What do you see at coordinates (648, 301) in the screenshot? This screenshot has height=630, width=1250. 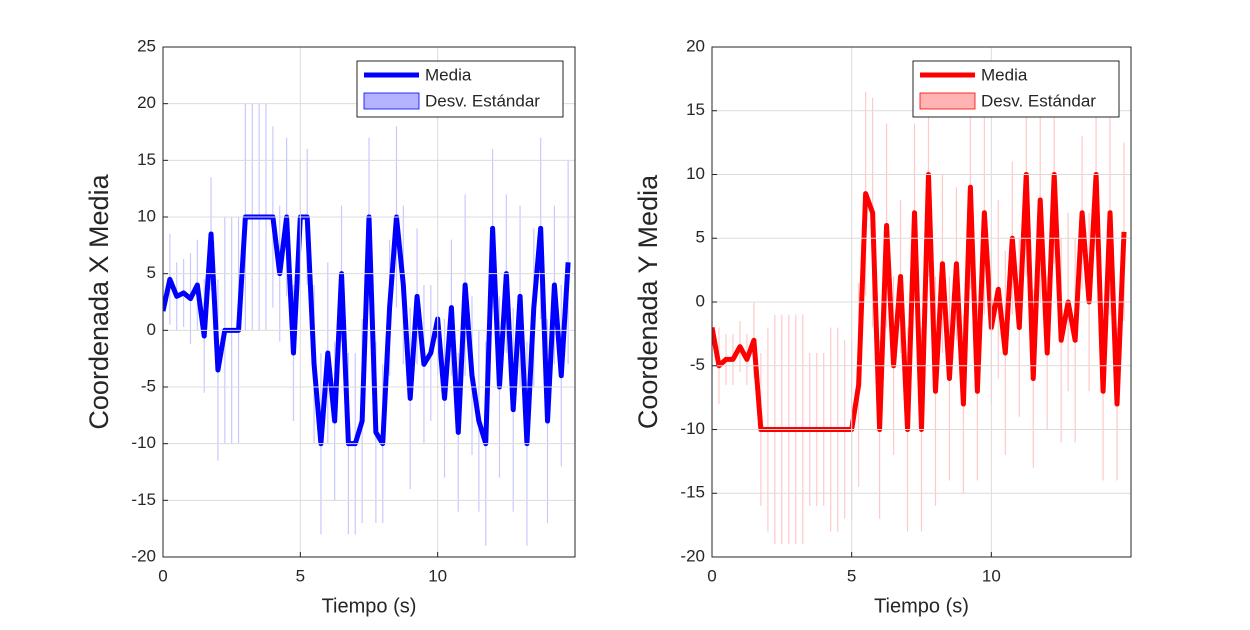 I see `y-axis-label: Coordenada Y Media` at bounding box center [648, 301].